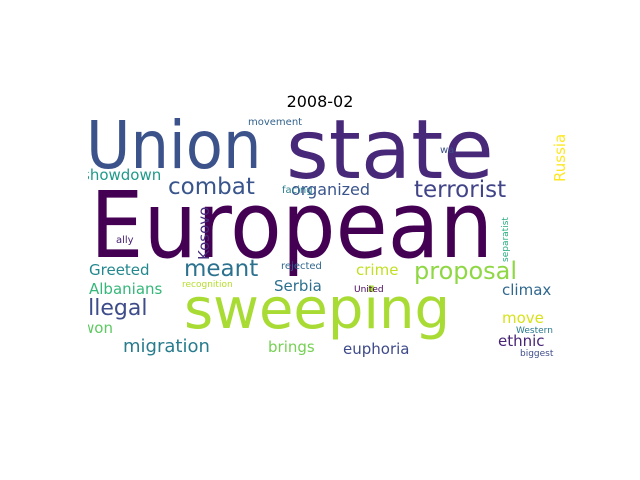  I want to click on word-serbia: Serbia, so click(298, 286).